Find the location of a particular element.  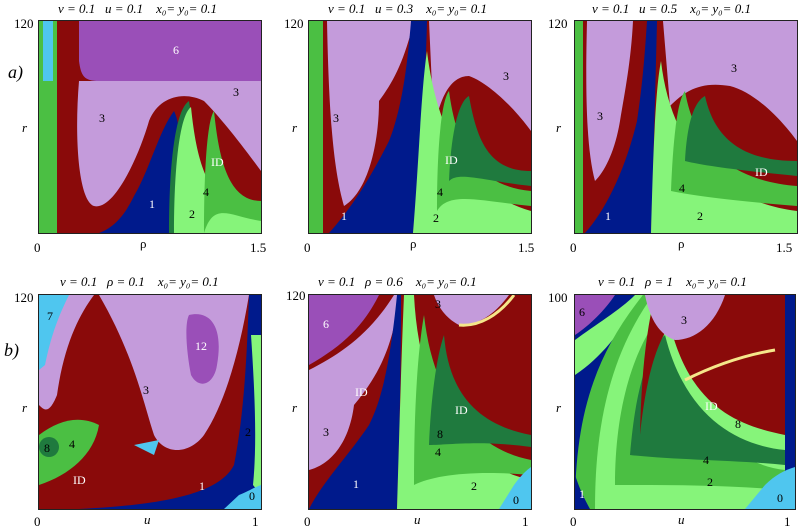

plot-b3: 6 3 ID 8 4 2 1 0 is located at coordinates (685, 402).